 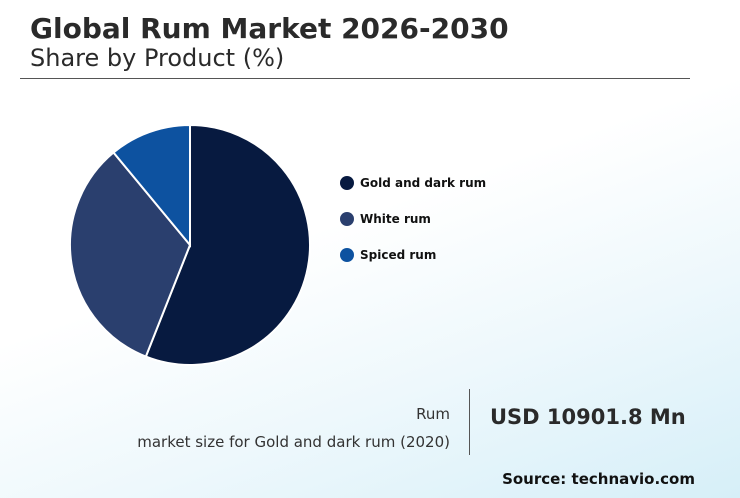 What do you see at coordinates (598, 479) in the screenshot?
I see `source-credit: Source: technavio.com` at bounding box center [598, 479].